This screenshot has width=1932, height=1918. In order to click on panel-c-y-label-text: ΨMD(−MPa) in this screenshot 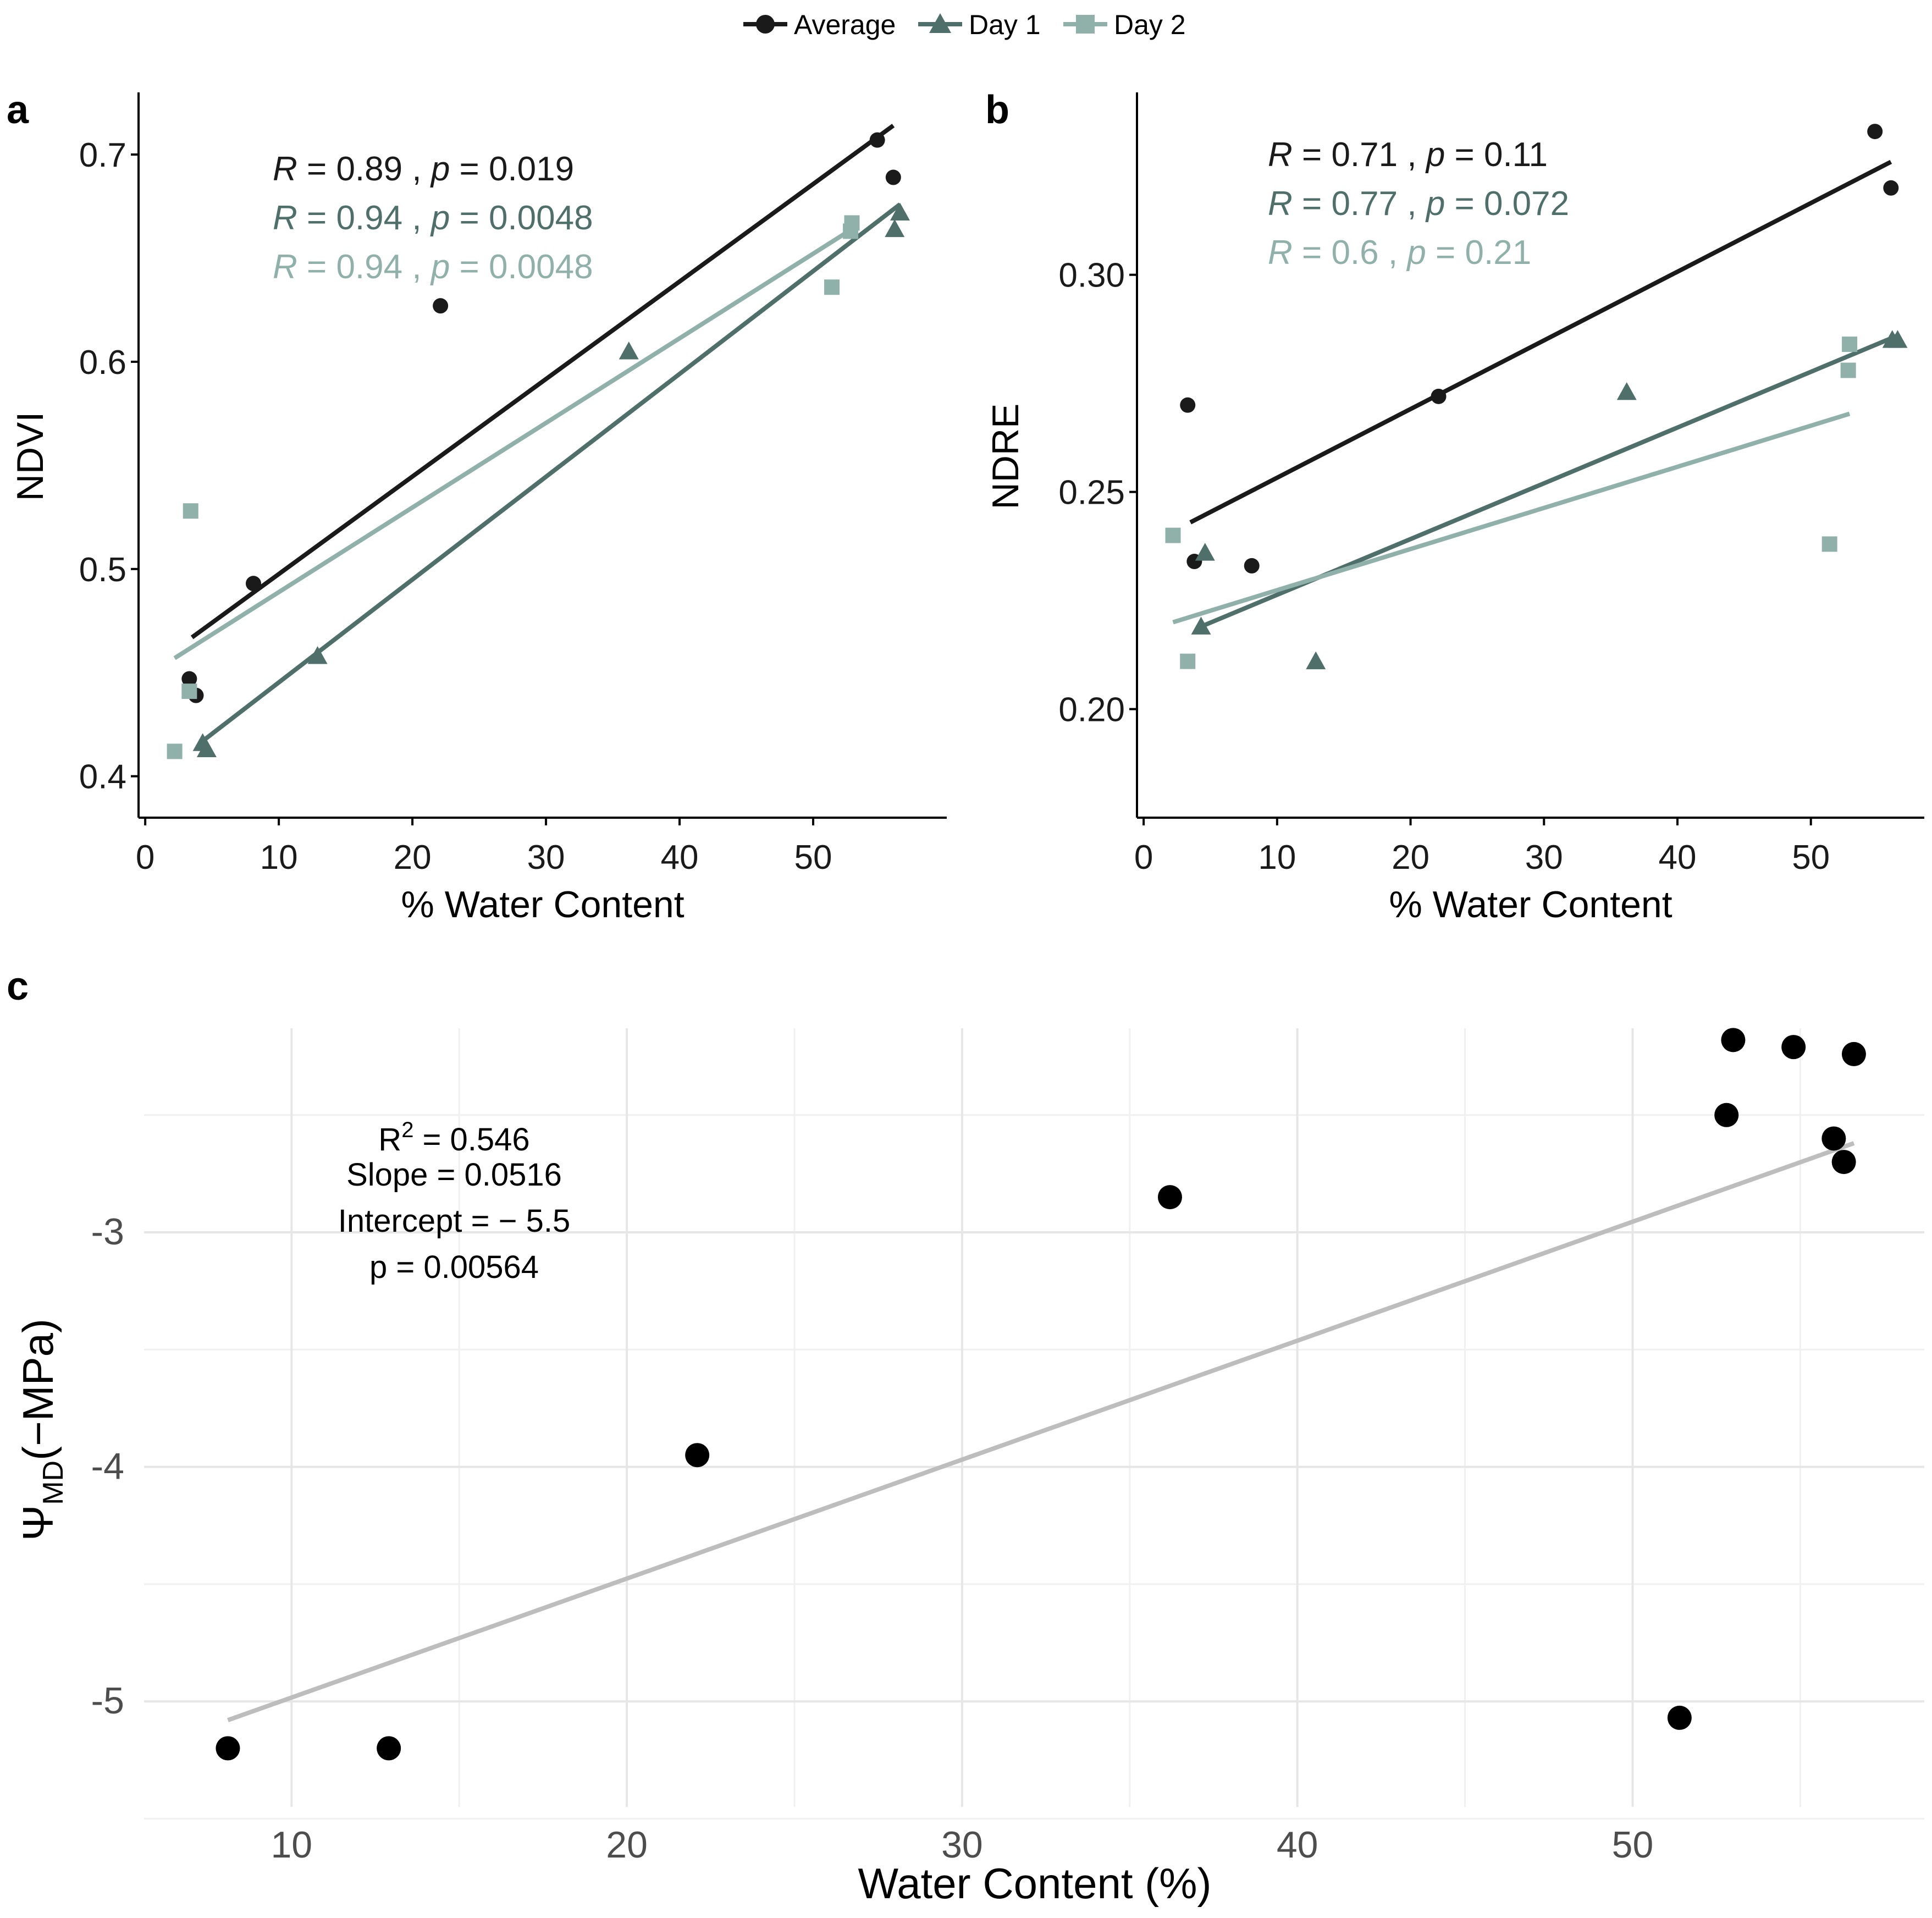, I will do `click(41, 1430)`.